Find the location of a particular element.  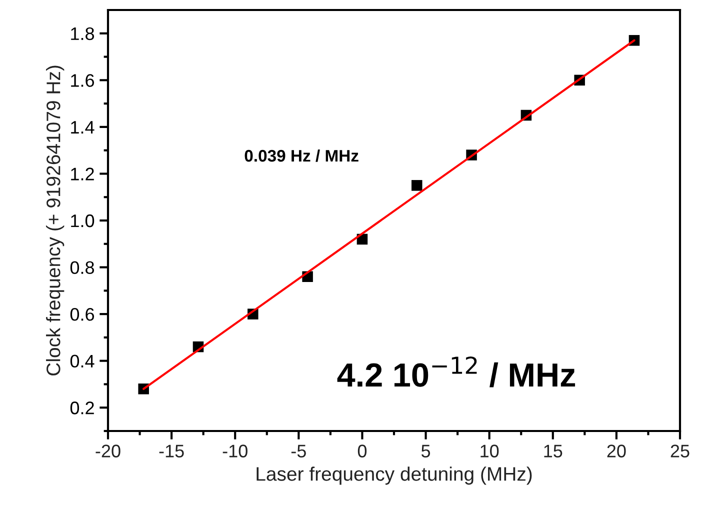

y-tick-label: 1.6 is located at coordinates (82, 80).